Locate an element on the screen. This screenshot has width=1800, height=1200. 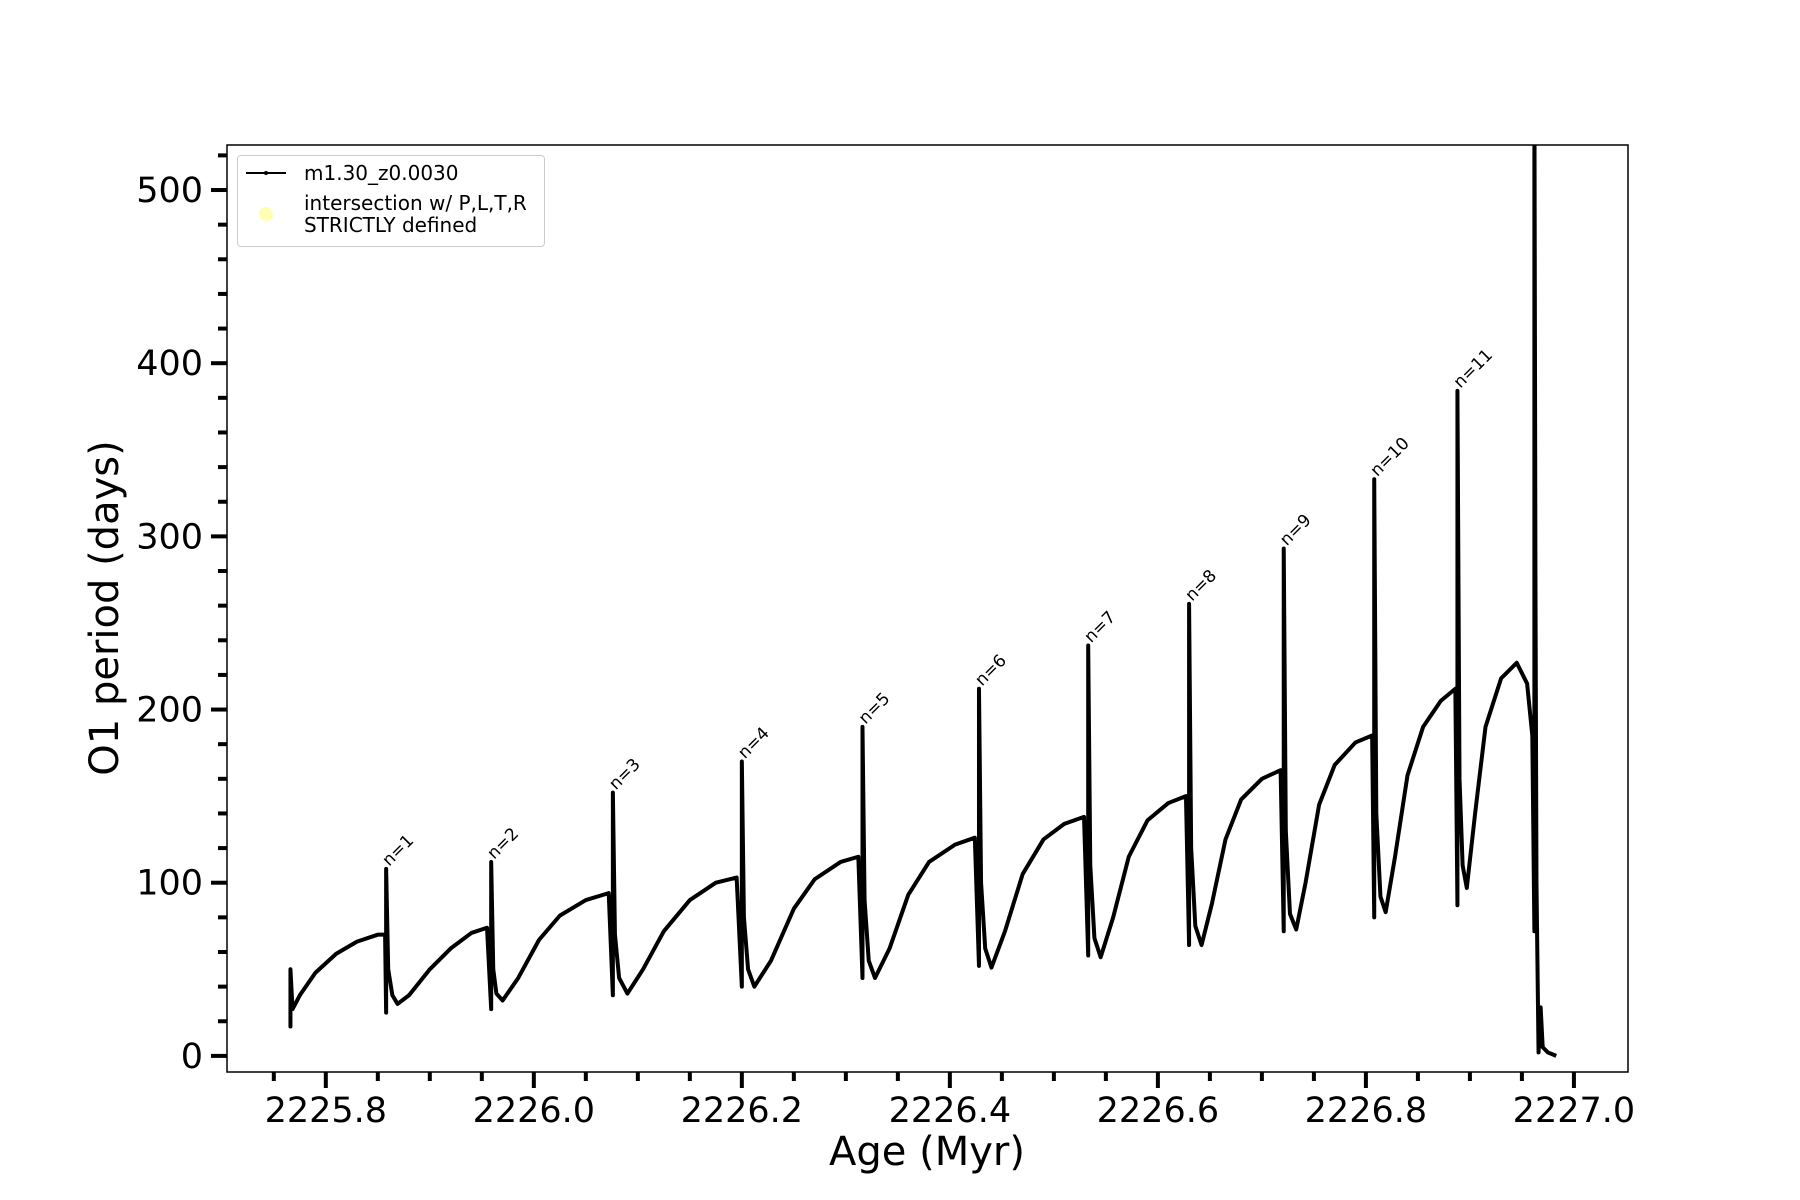
x-tick-label: 2226.4 is located at coordinates (950, 1111).